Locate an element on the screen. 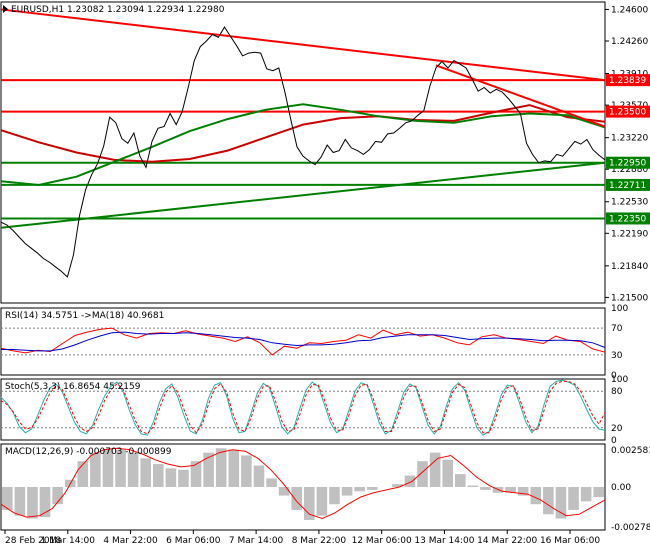 This screenshot has width=650, height=553. level-price-label-4: 1.22350 is located at coordinates (627, 219).